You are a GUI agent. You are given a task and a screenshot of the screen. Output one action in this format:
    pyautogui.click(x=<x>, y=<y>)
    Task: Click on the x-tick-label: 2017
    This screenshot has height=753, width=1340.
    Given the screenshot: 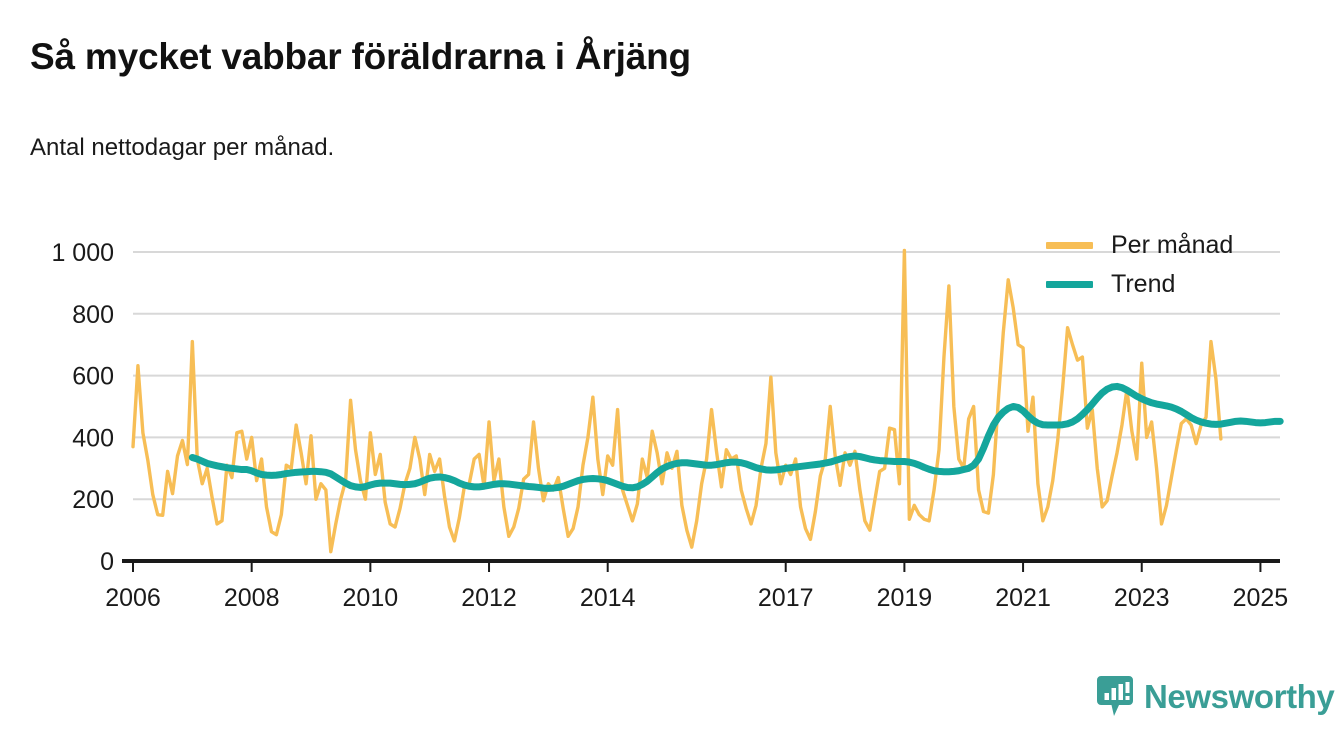 What is the action you would take?
    pyautogui.click(x=786, y=598)
    